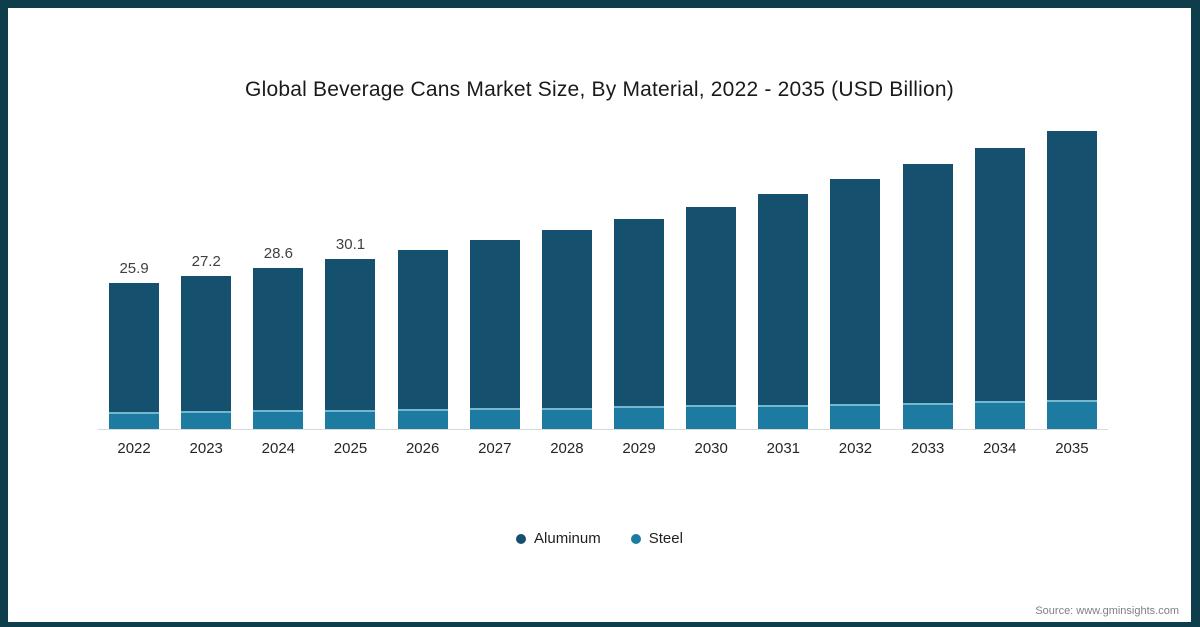  I want to click on bar-group-2022: 25.9, so click(134, 218).